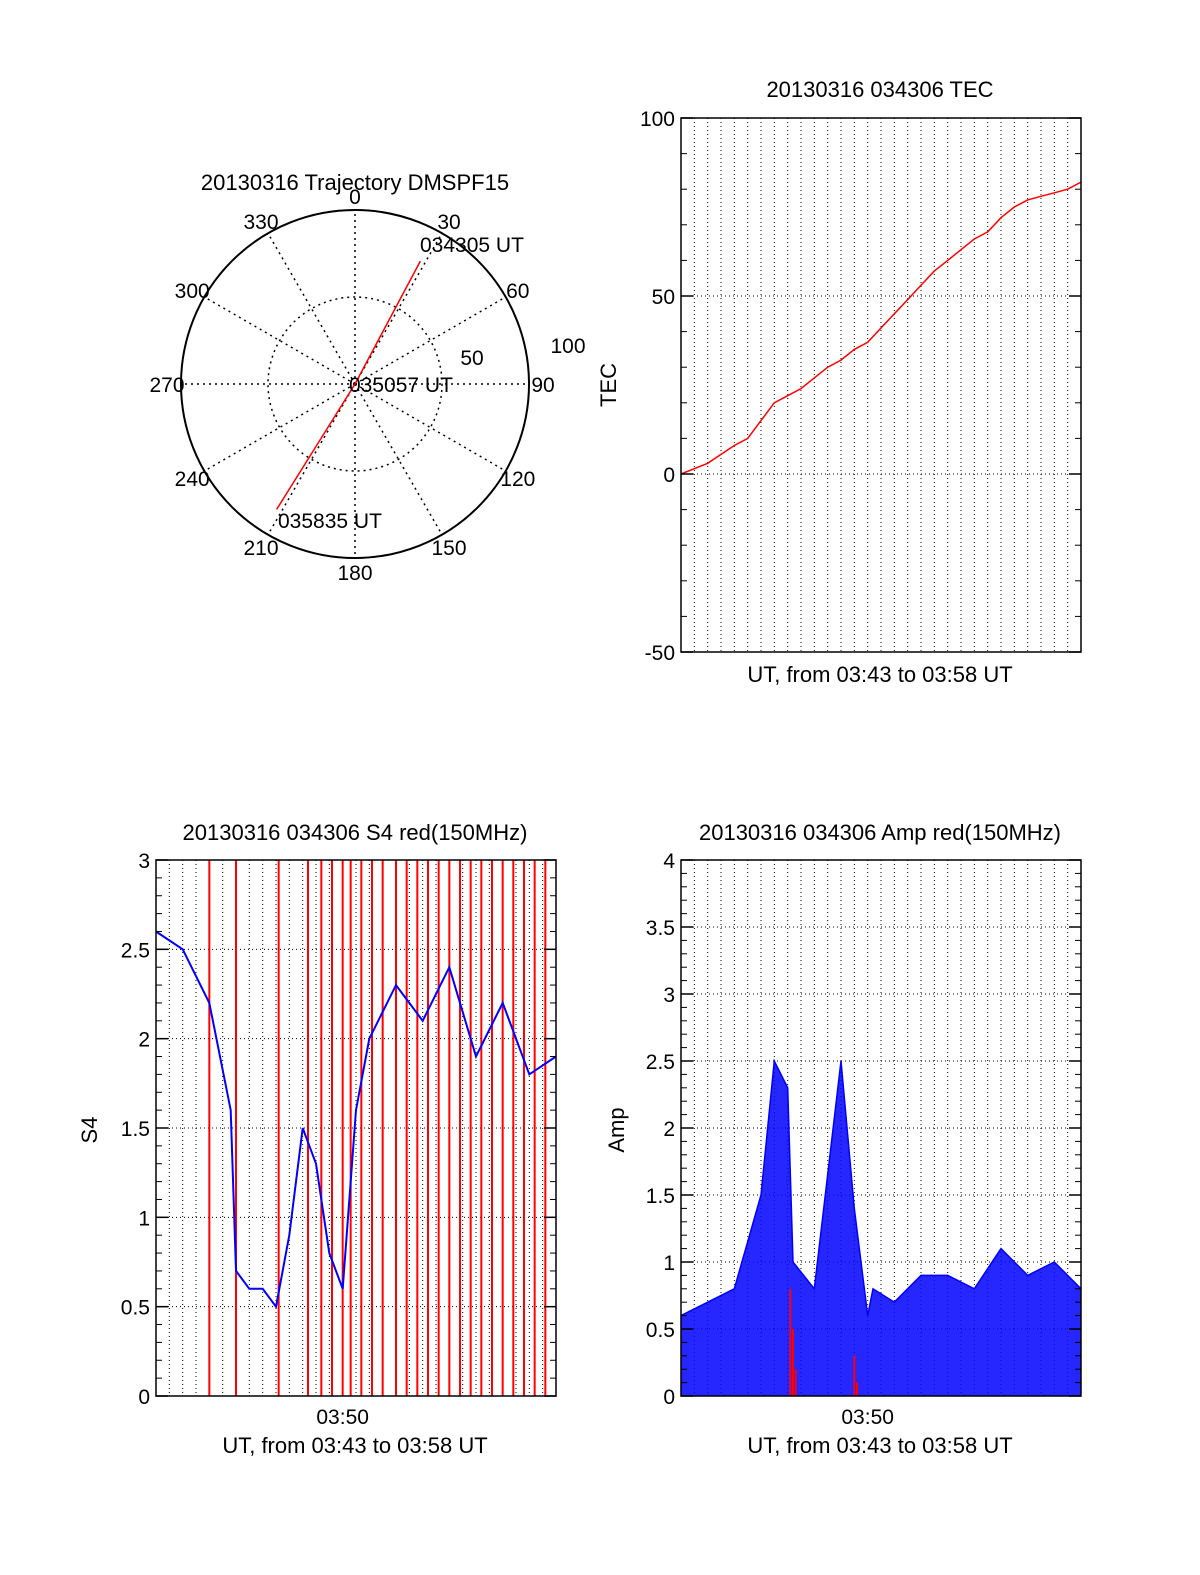 The height and width of the screenshot is (1575, 1200). What do you see at coordinates (663, 297) in the screenshot?
I see `y-tick-label: 50` at bounding box center [663, 297].